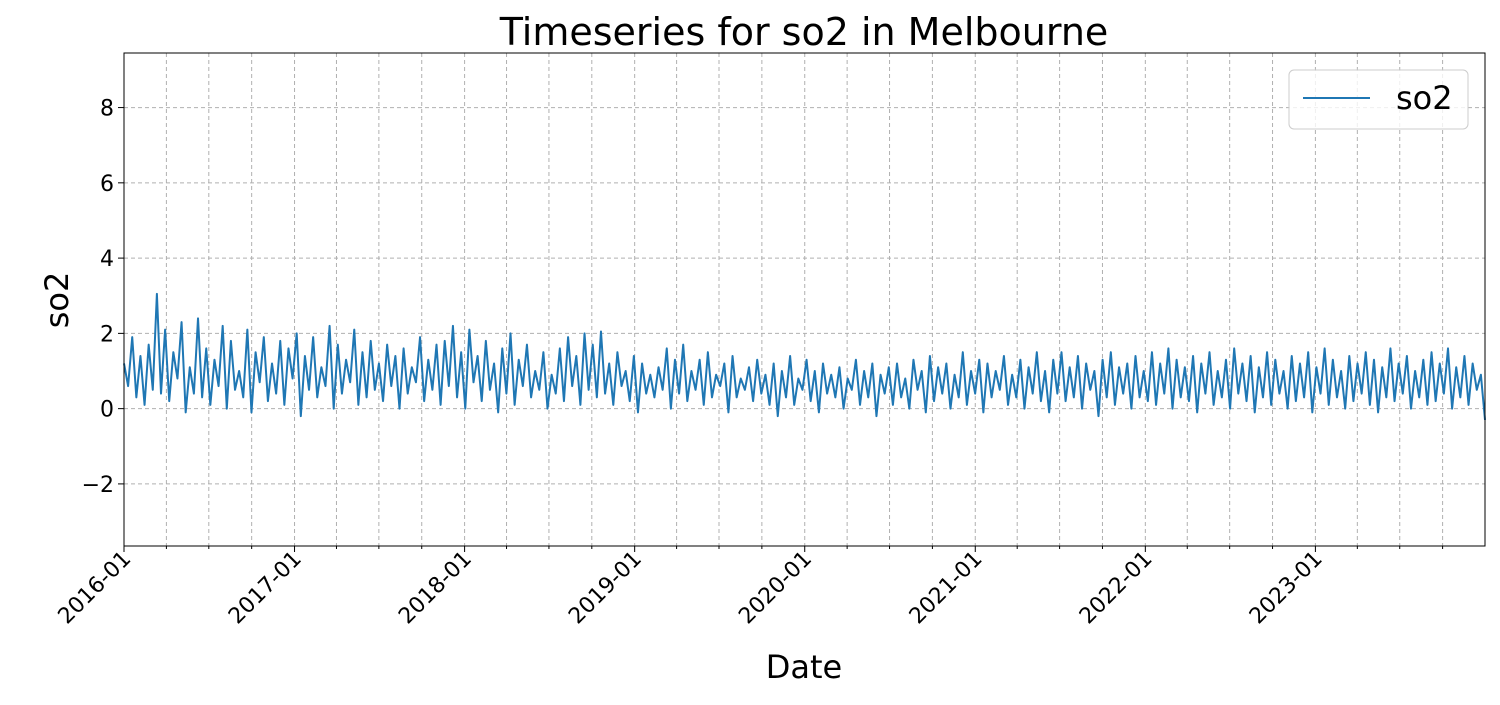 Image resolution: width=1500 pixels, height=705 pixels. I want to click on x-tick-label: 2022-01, so click(1116, 588).